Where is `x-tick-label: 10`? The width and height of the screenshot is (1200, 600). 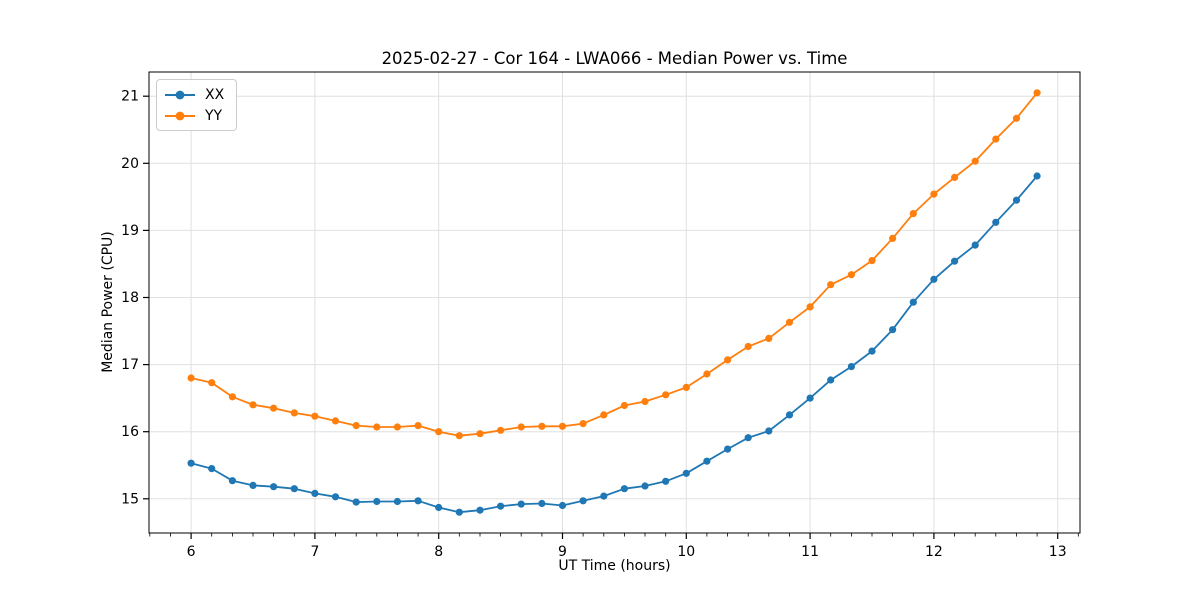 x-tick-label: 10 is located at coordinates (686, 552).